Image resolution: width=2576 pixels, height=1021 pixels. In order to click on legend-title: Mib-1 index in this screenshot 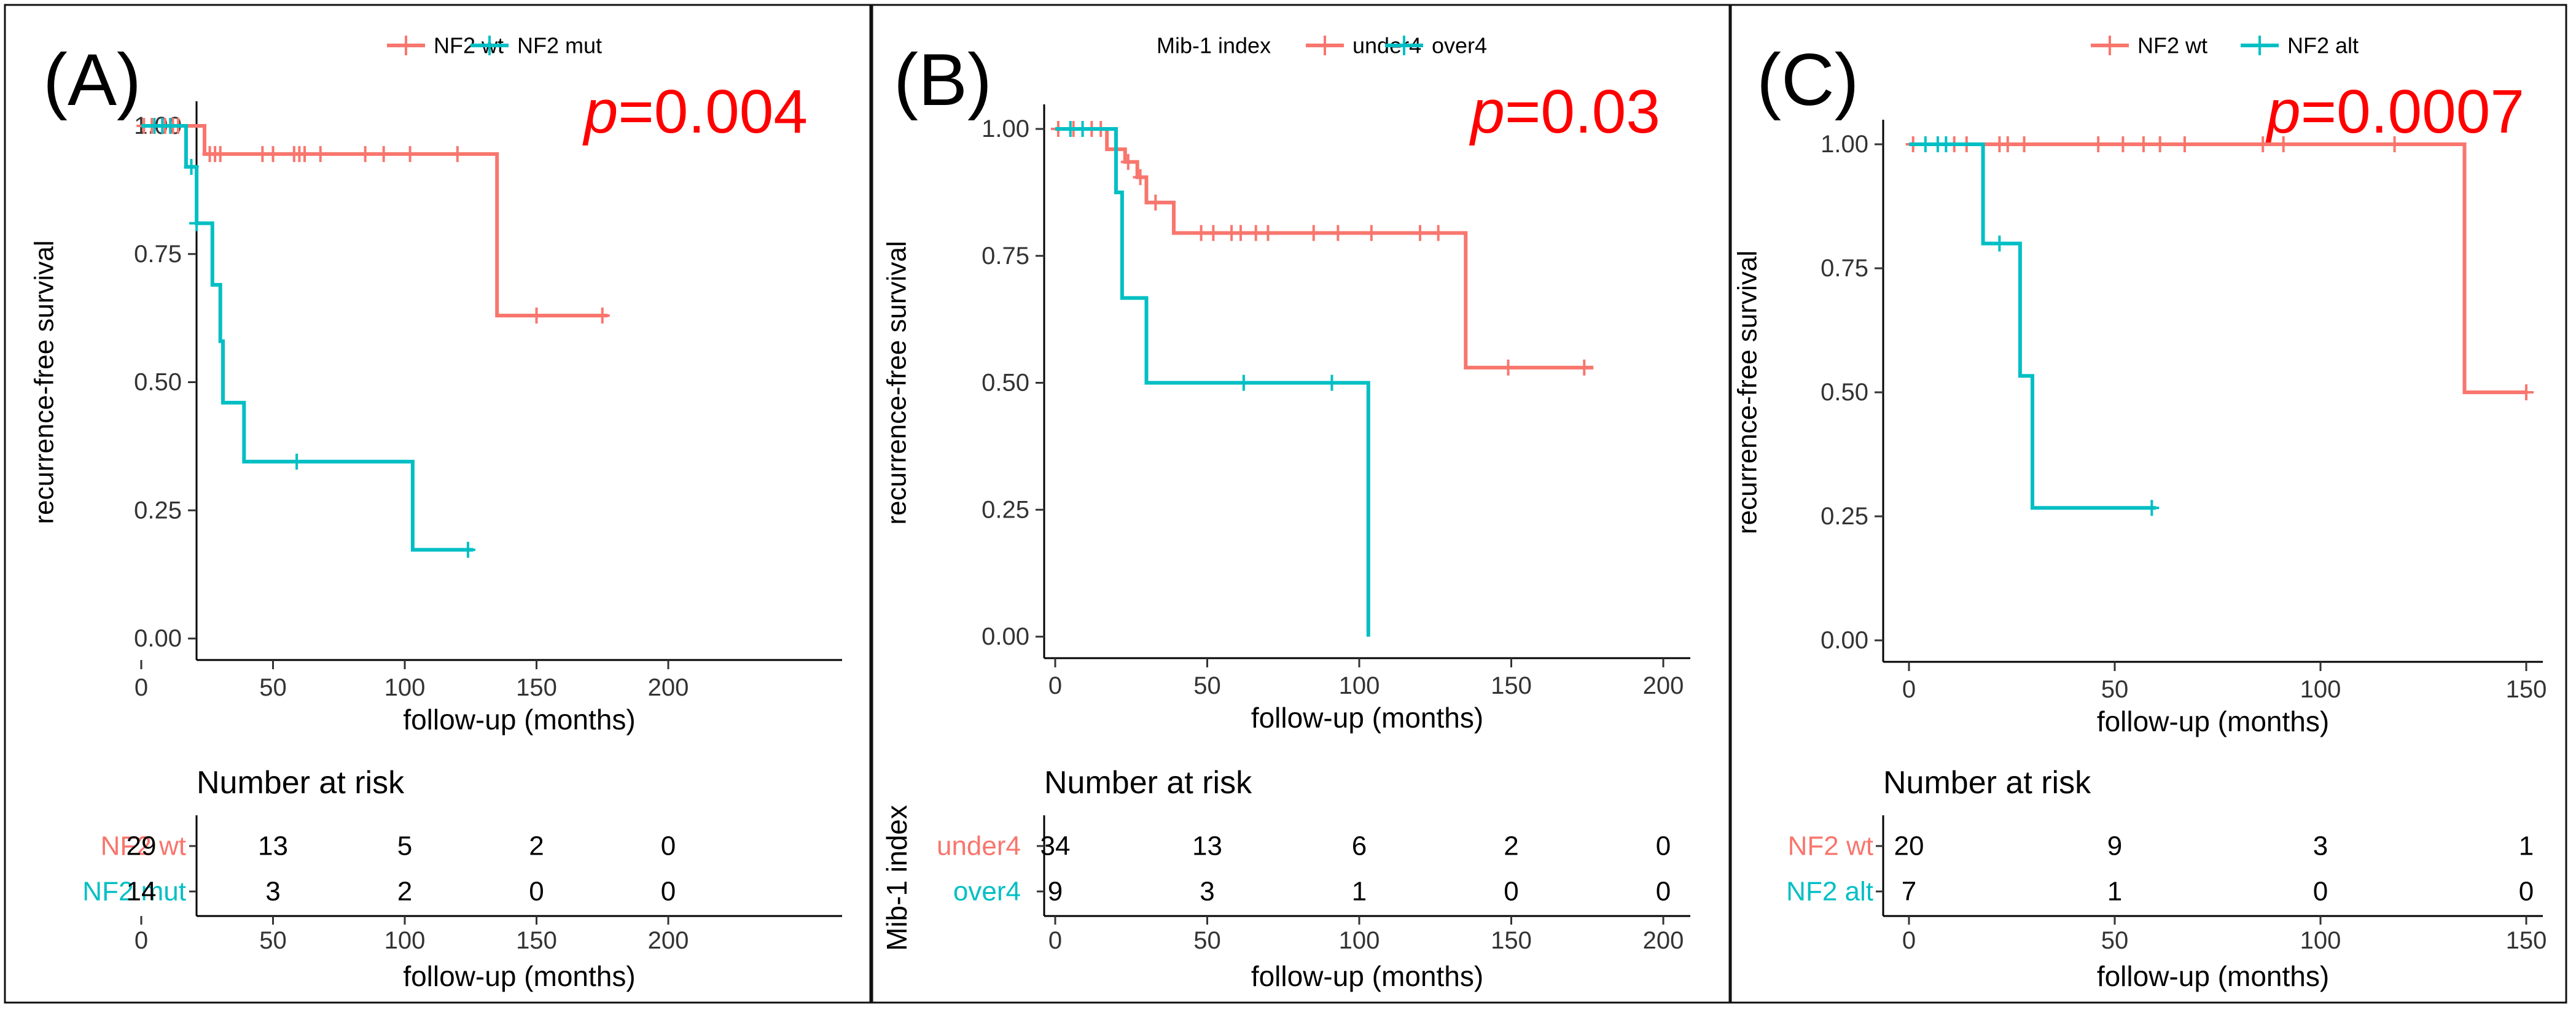, I will do `click(1214, 45)`.